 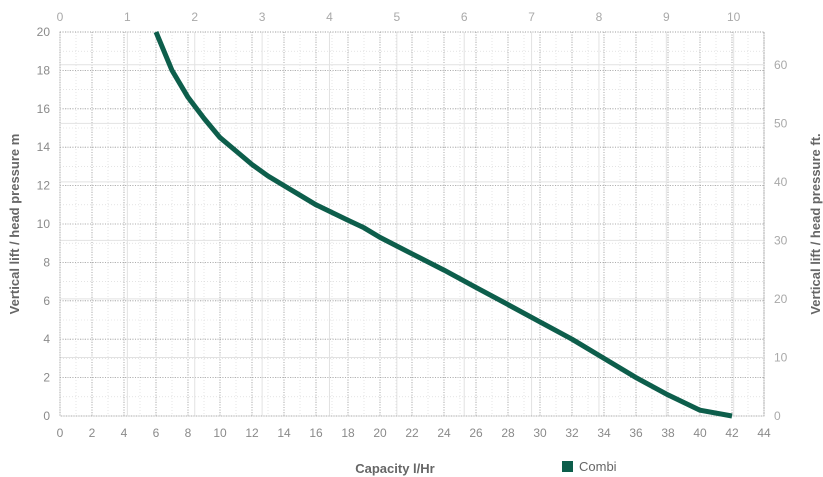 What do you see at coordinates (44, 147) in the screenshot?
I see `y-tick-label: 14` at bounding box center [44, 147].